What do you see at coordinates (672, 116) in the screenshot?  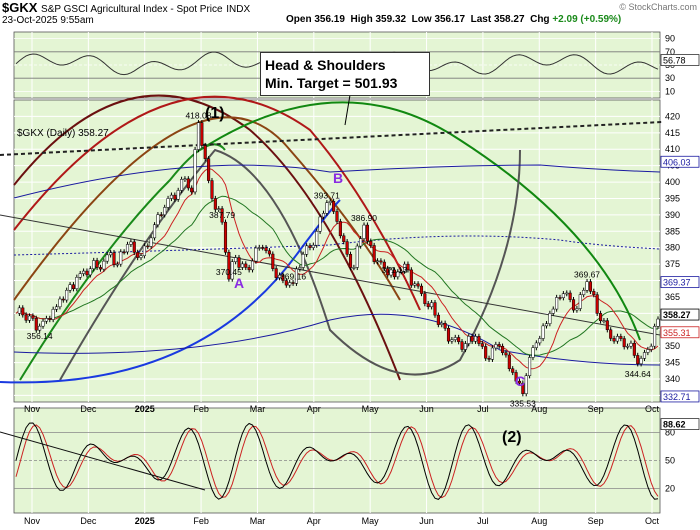 I see `price-axis-label: 420` at bounding box center [672, 116].